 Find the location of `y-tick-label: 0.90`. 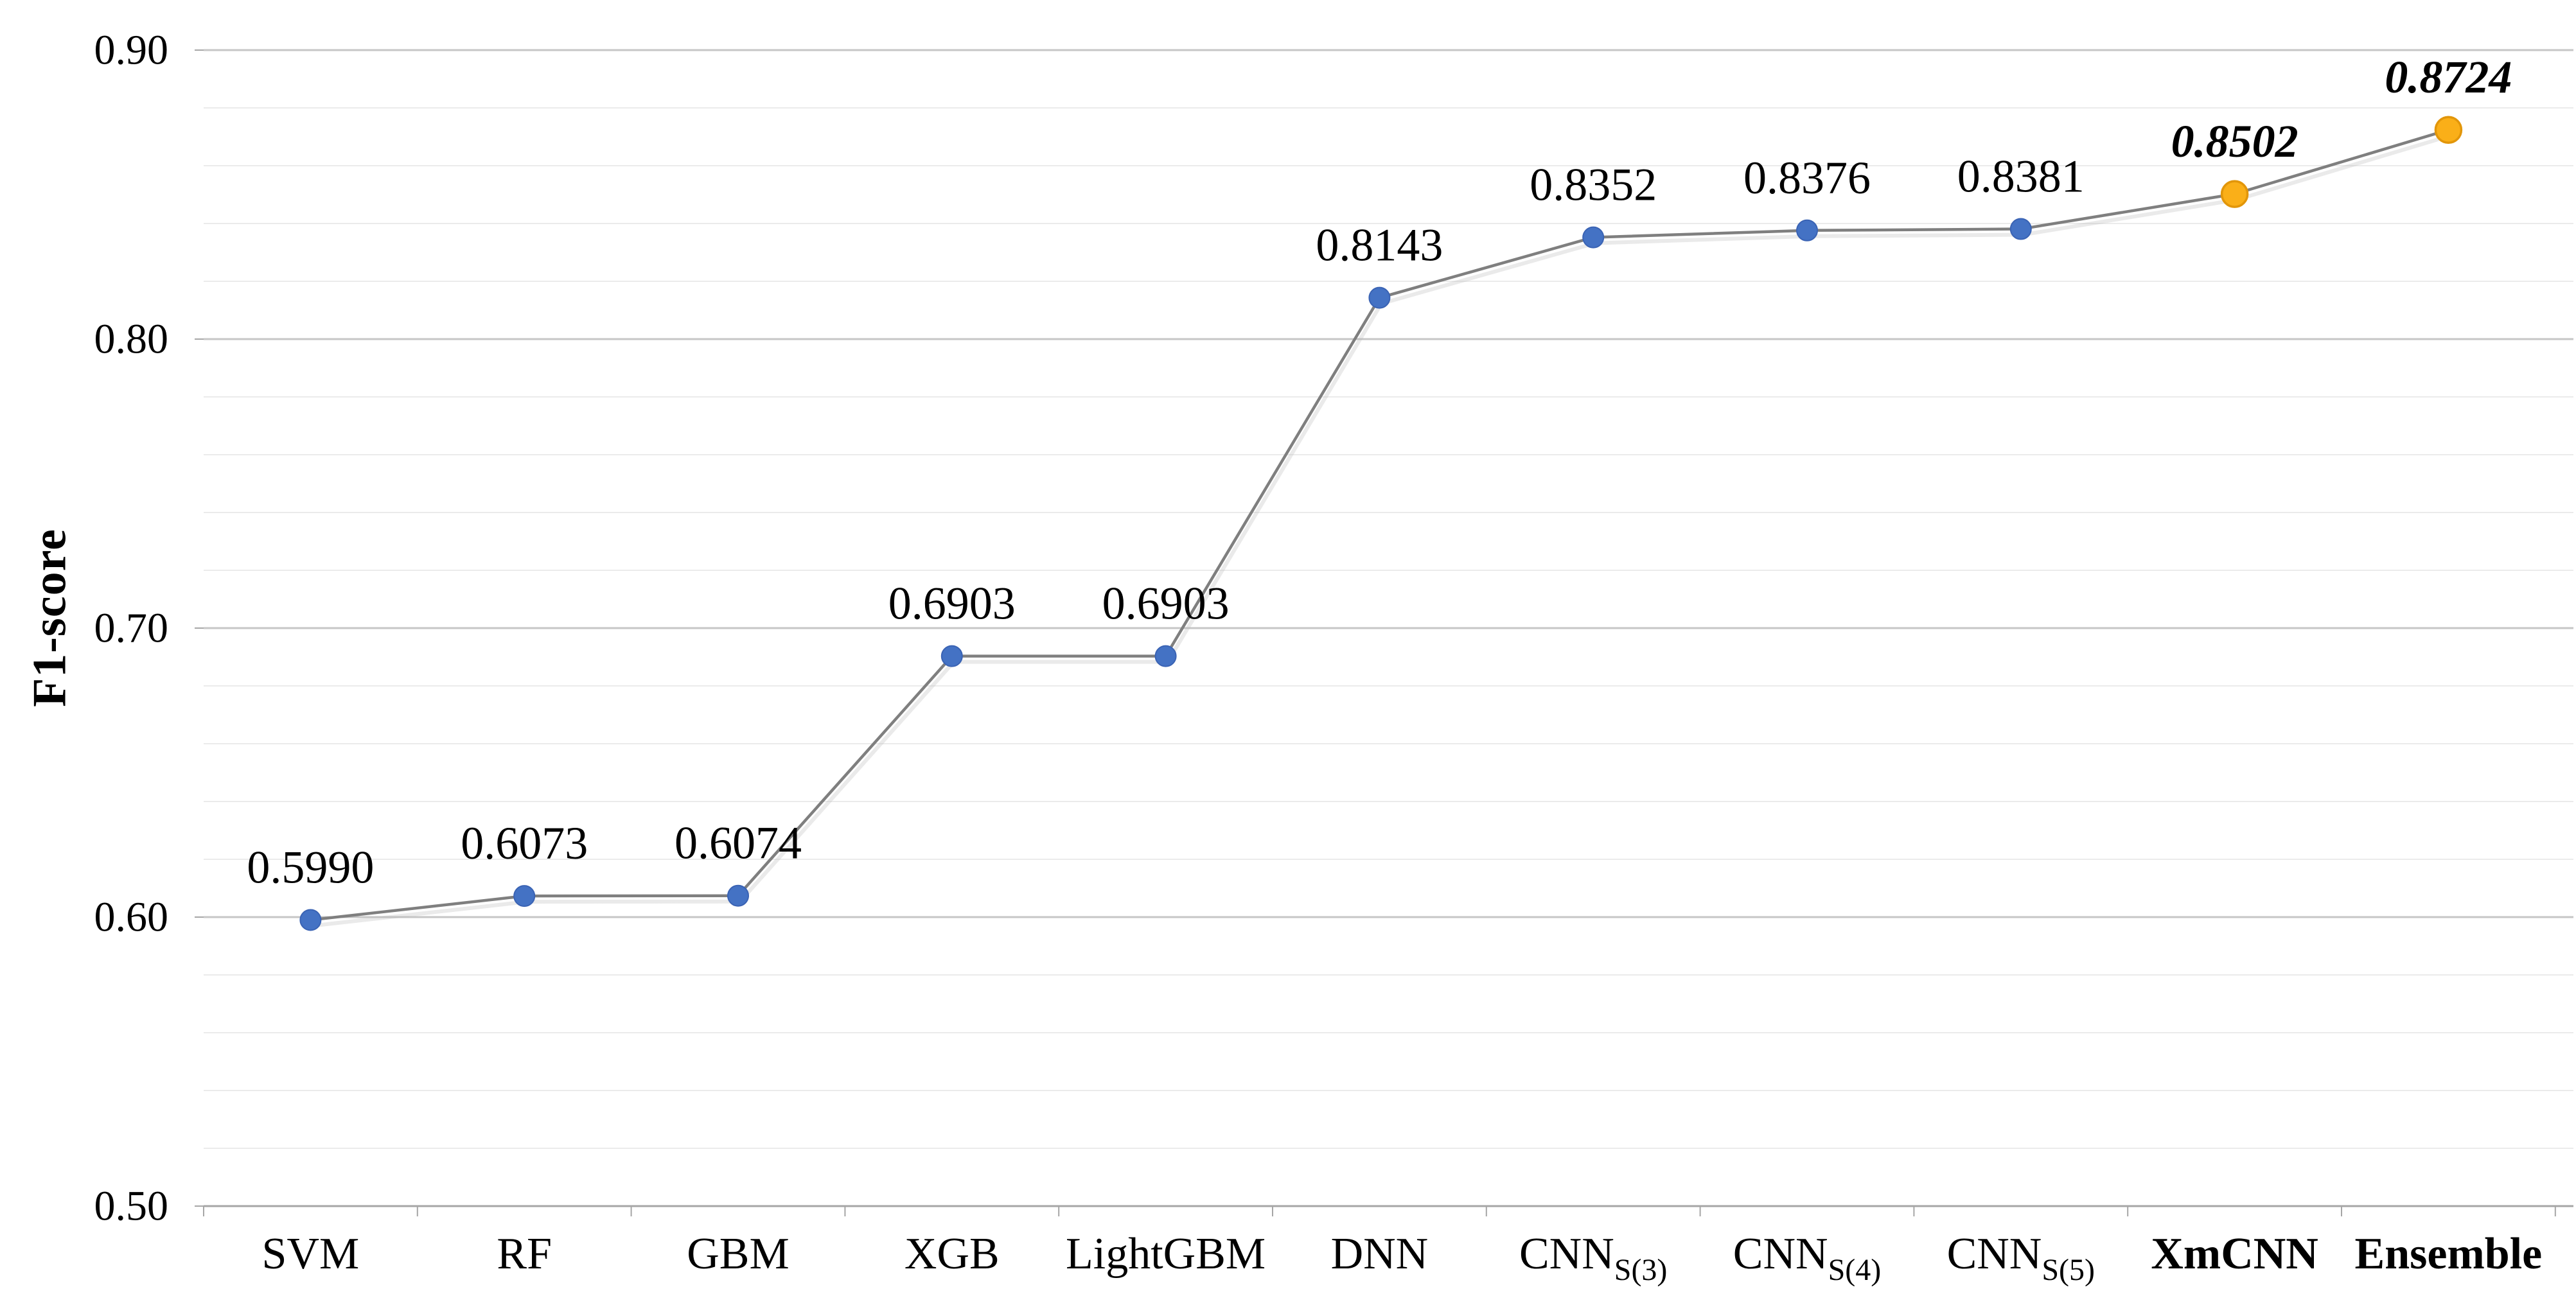

y-tick-label: 0.90 is located at coordinates (131, 50).